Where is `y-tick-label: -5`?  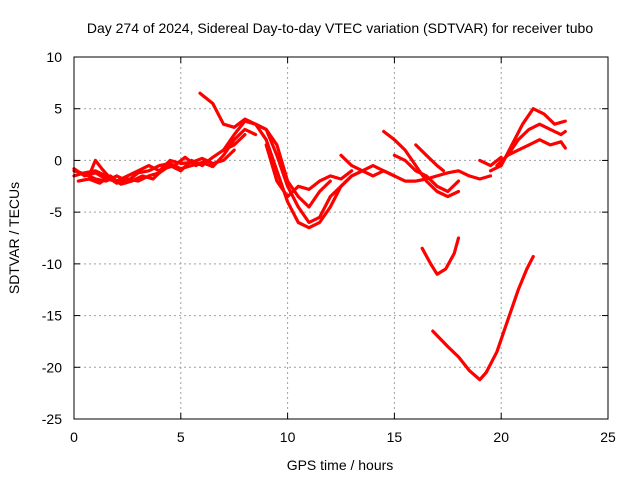 y-tick-label: -5 is located at coordinates (56, 212).